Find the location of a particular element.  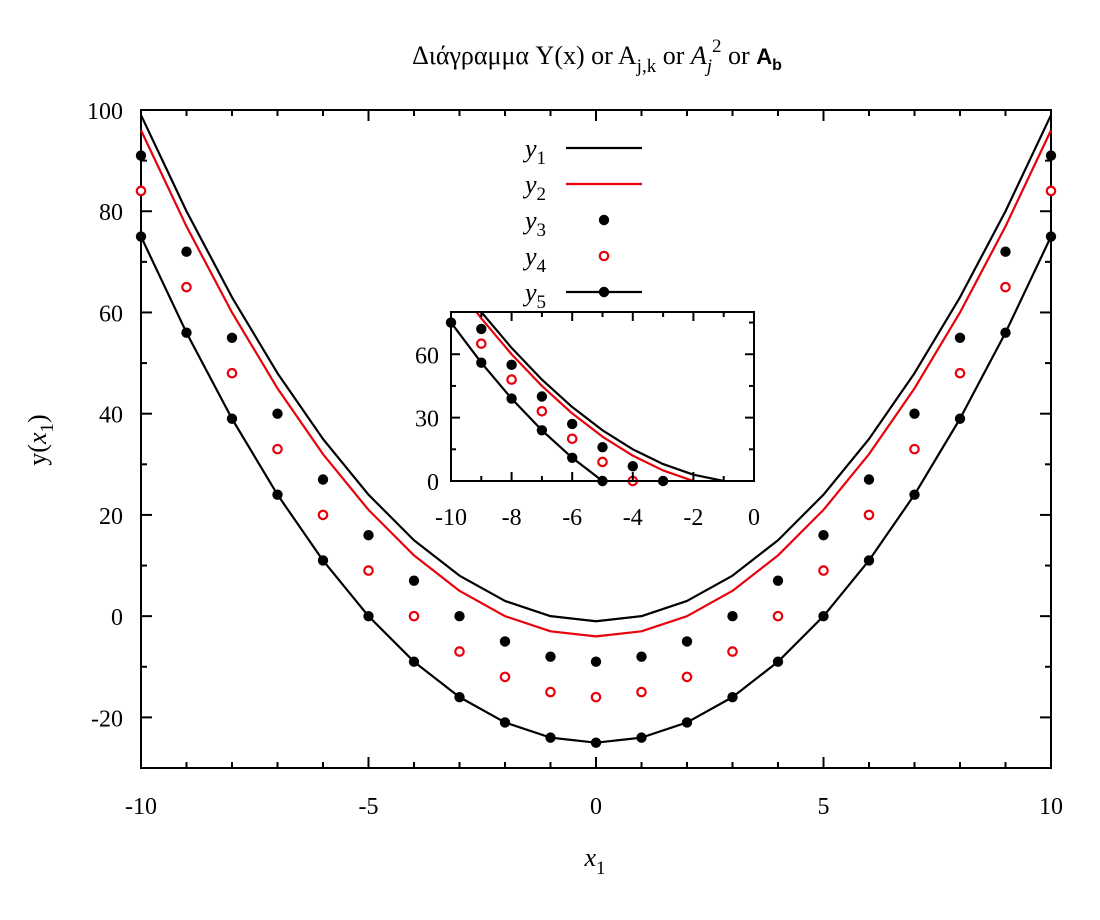

ylabel-post: ) is located at coordinates (37, 418).